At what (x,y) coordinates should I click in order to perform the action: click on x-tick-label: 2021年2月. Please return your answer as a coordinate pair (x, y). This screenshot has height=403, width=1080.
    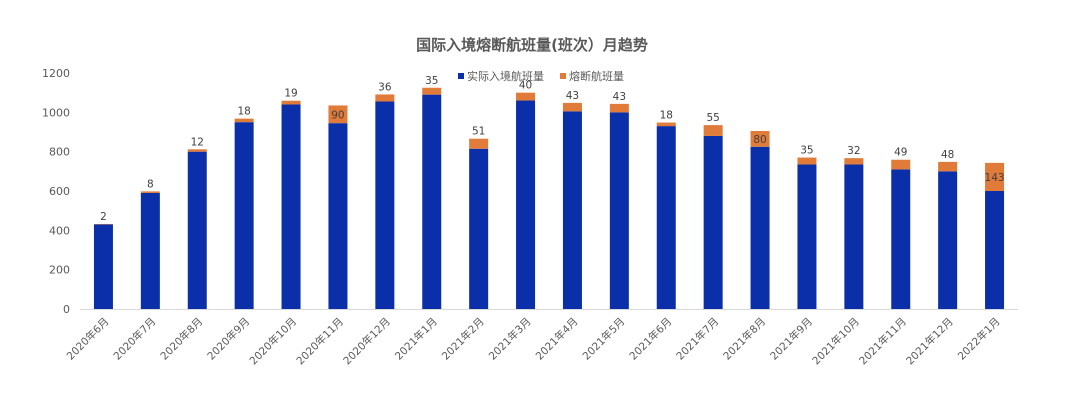
    Looking at the image, I should click on (463, 339).